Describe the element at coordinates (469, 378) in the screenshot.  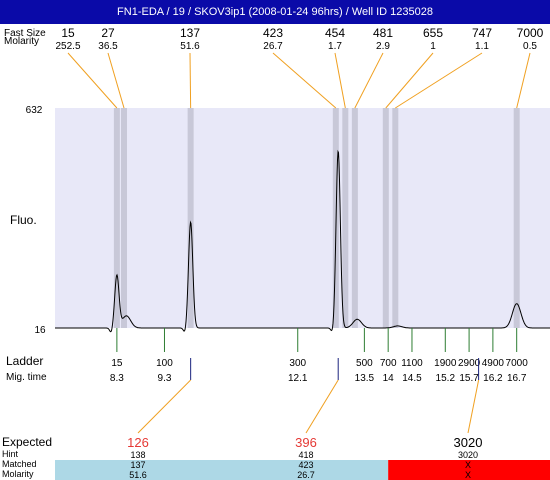
I see `ladder-time-label: 15.7` at that location.